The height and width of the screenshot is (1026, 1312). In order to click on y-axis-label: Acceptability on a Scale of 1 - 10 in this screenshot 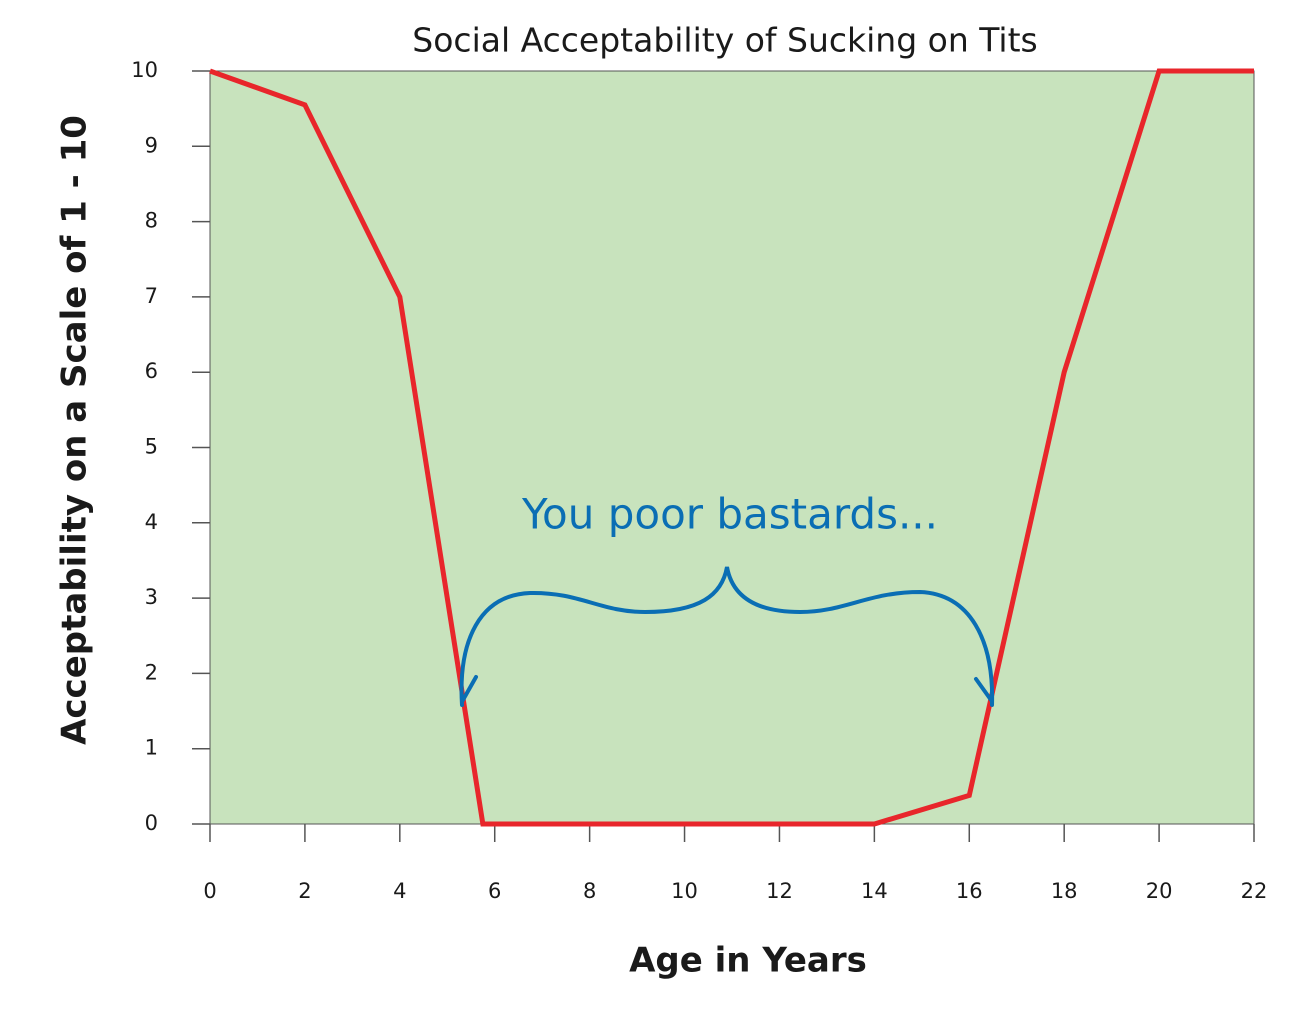, I will do `click(75, 430)`.